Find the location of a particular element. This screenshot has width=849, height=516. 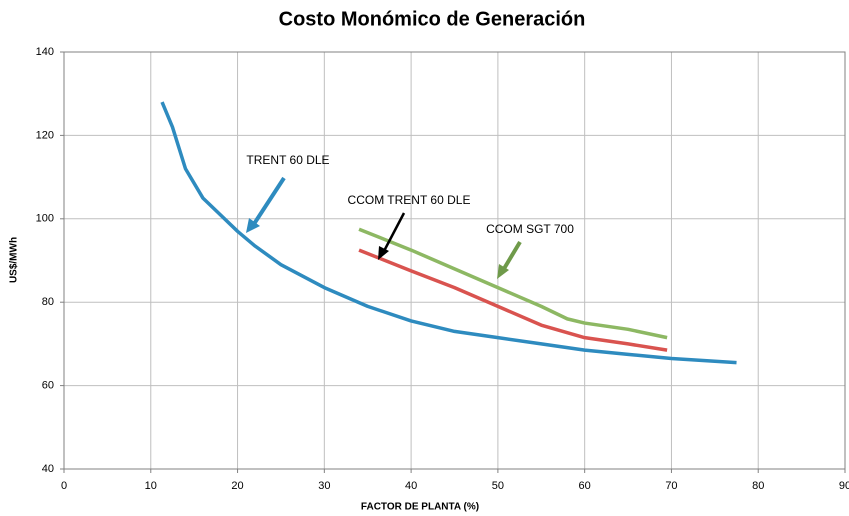

x-tick-label: 0 is located at coordinates (64, 486).